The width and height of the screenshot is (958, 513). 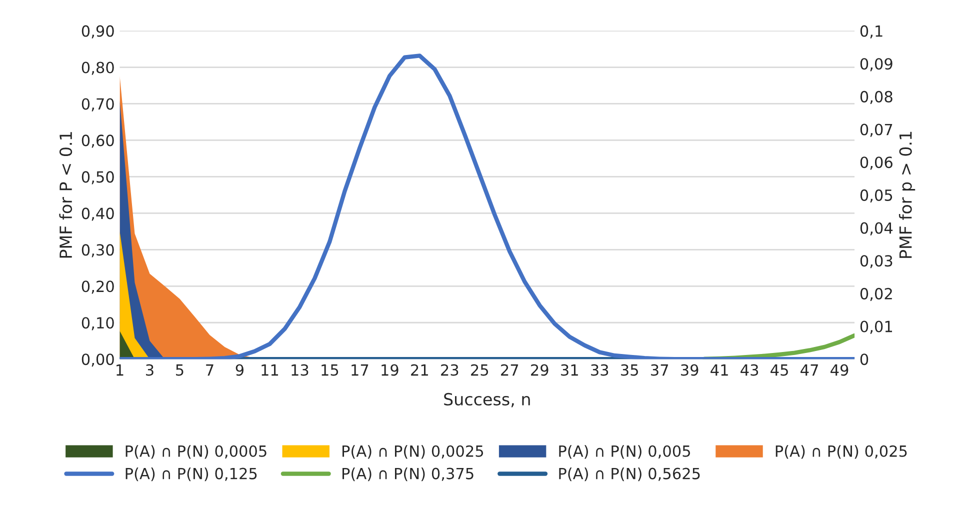 What do you see at coordinates (876, 97) in the screenshot?
I see `y2-tick-label: 0,08` at bounding box center [876, 97].